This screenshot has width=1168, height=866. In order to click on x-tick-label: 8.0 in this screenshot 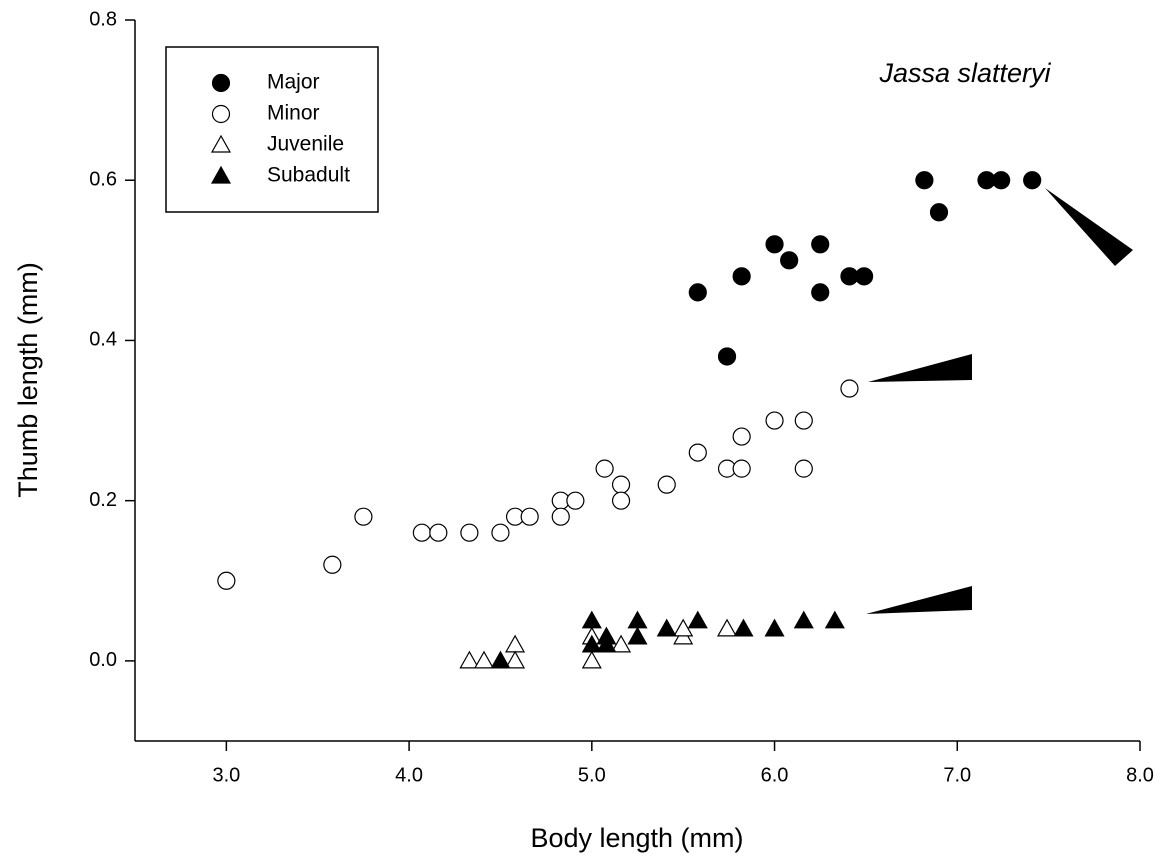, I will do `click(1140, 775)`.